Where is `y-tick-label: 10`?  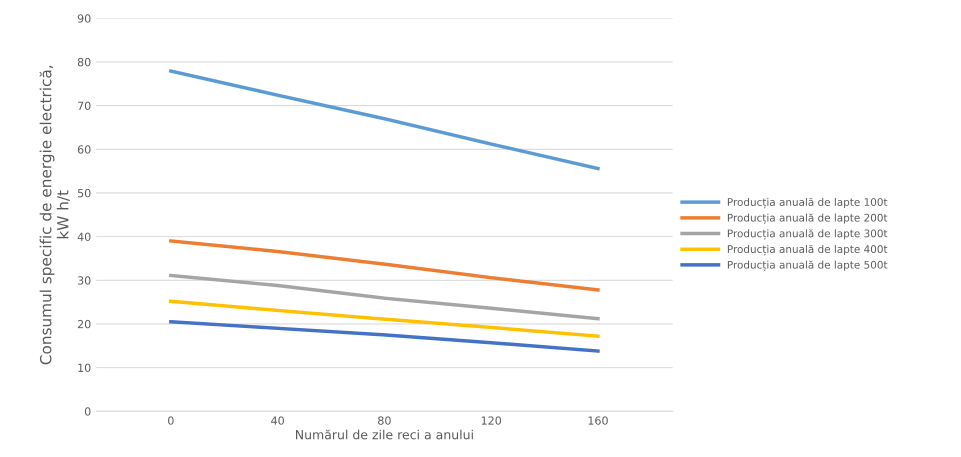 y-tick-label: 10 is located at coordinates (84, 368).